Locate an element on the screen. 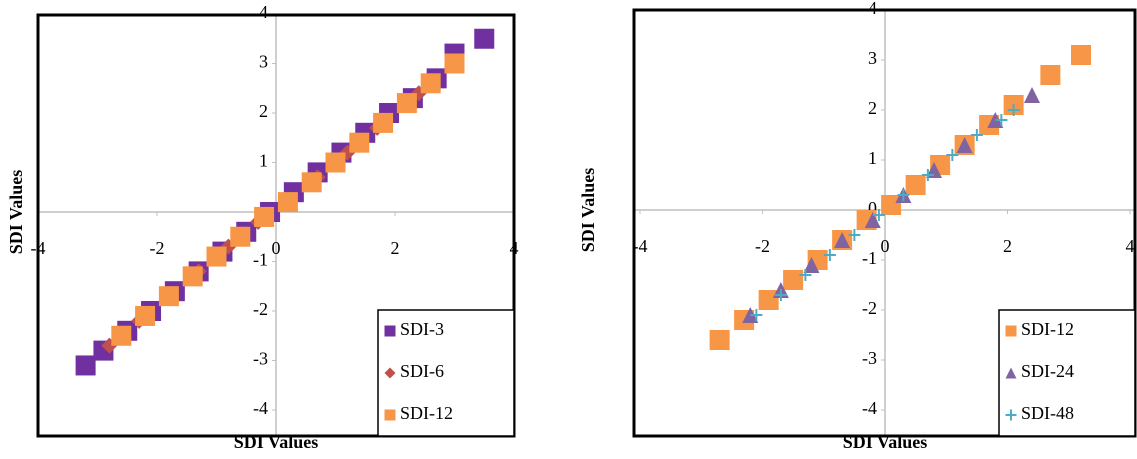 This screenshot has height=459, width=1137. legend-label: SDI-3 is located at coordinates (422, 329).